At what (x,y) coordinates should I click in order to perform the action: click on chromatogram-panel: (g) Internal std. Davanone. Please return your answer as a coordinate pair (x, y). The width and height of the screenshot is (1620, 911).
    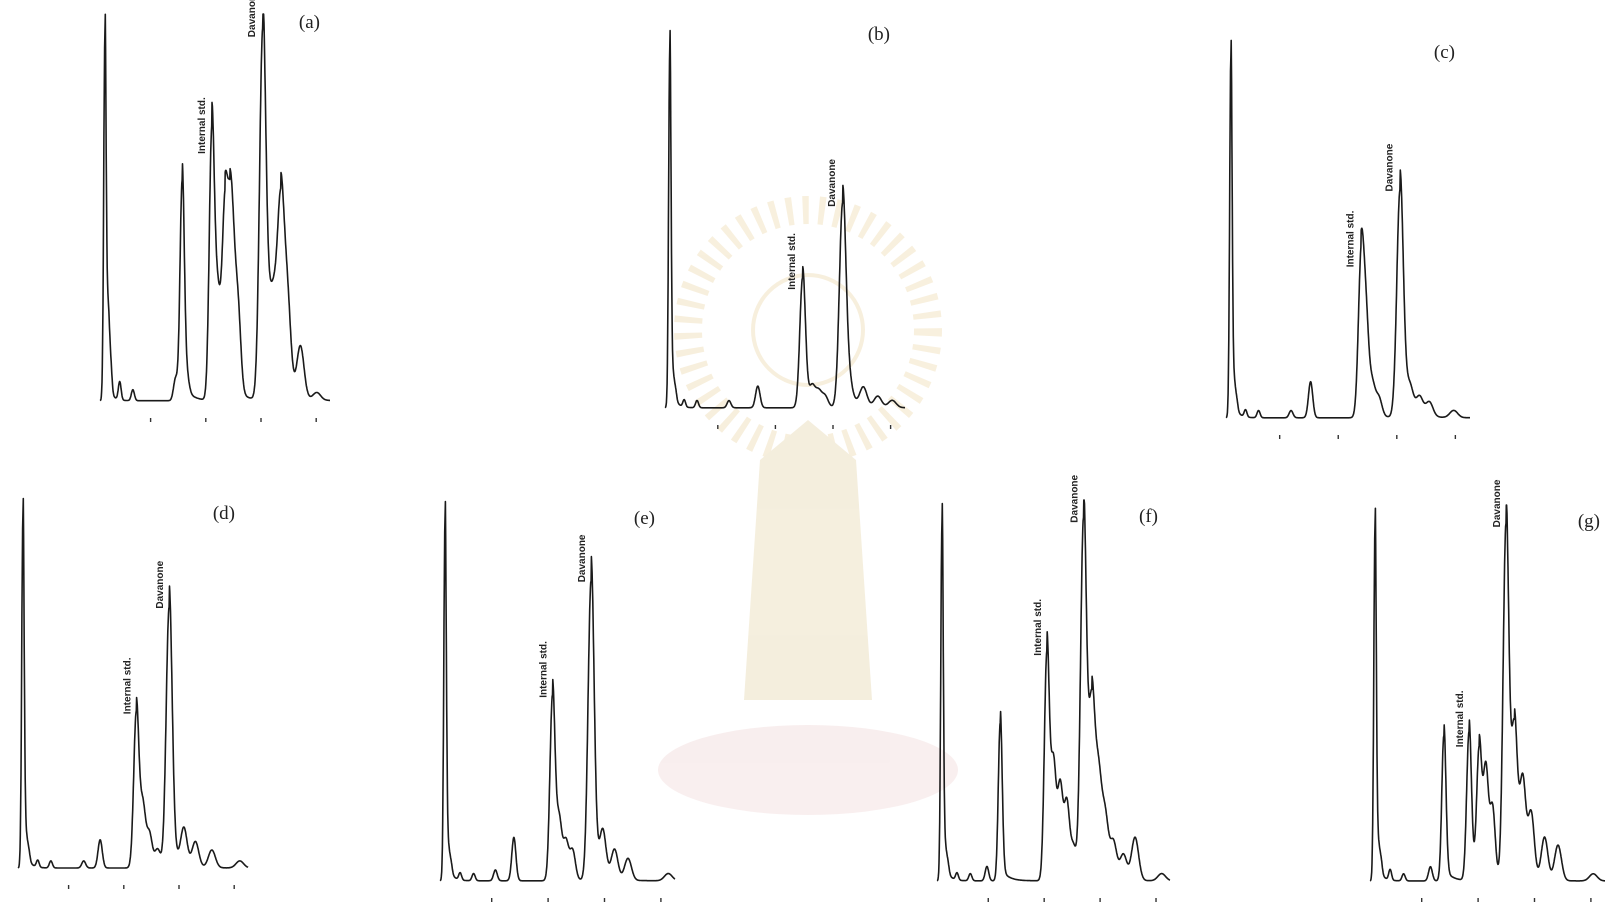
    Looking at the image, I should click on (1487, 690).